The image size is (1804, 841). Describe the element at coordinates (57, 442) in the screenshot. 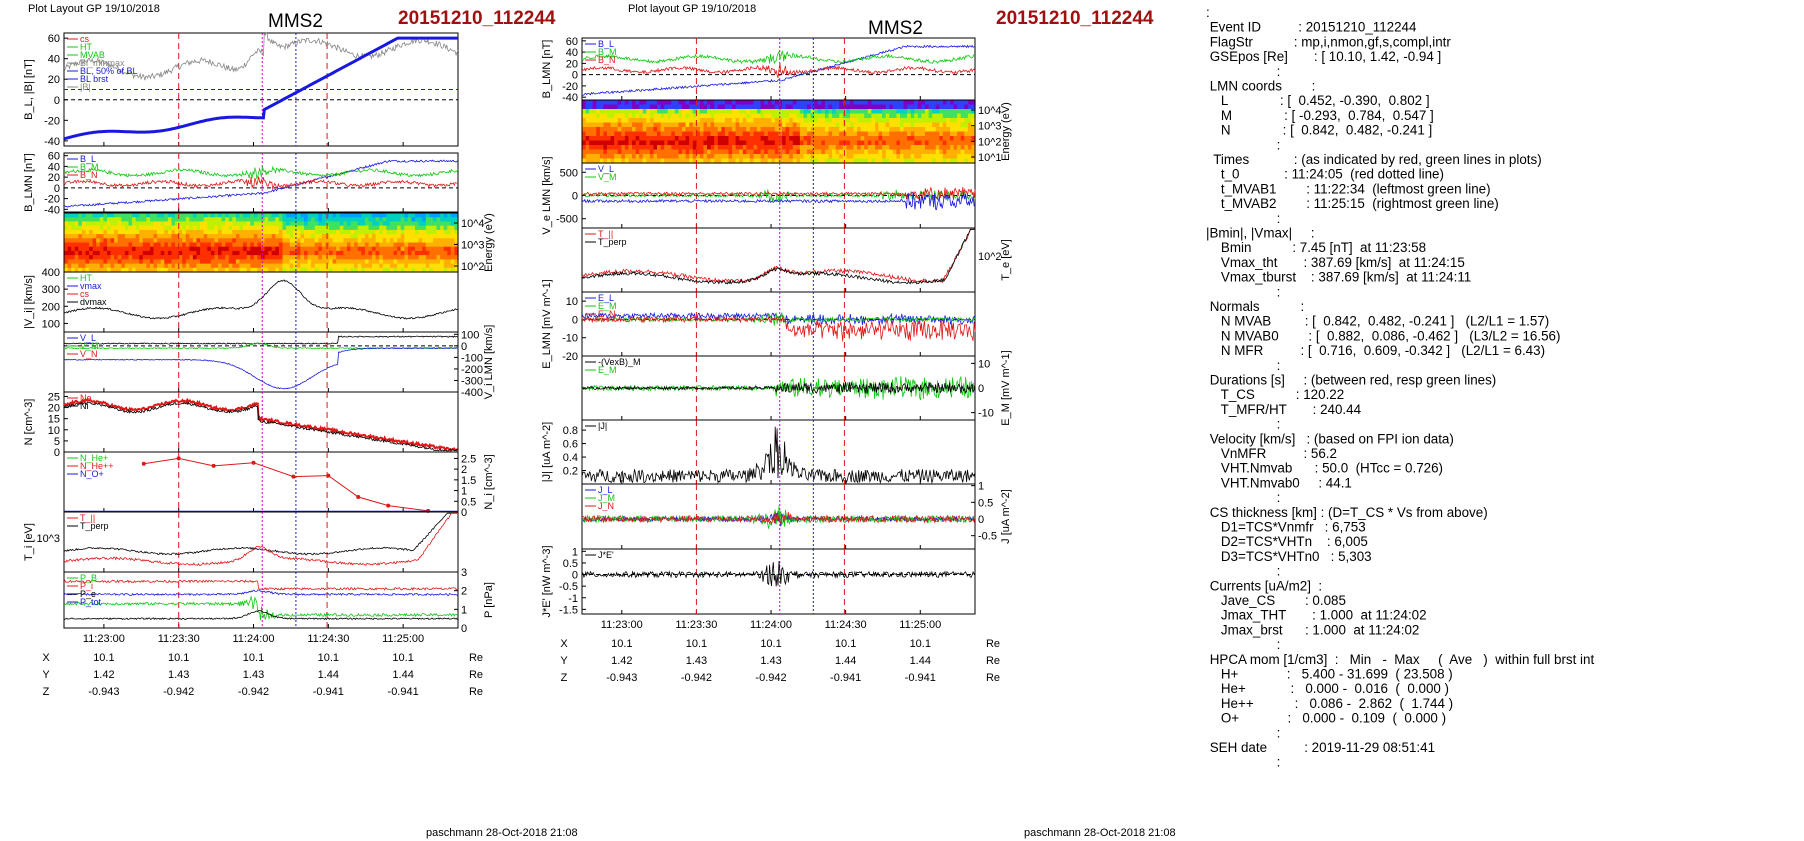

I see `y-tick-label: 5` at that location.